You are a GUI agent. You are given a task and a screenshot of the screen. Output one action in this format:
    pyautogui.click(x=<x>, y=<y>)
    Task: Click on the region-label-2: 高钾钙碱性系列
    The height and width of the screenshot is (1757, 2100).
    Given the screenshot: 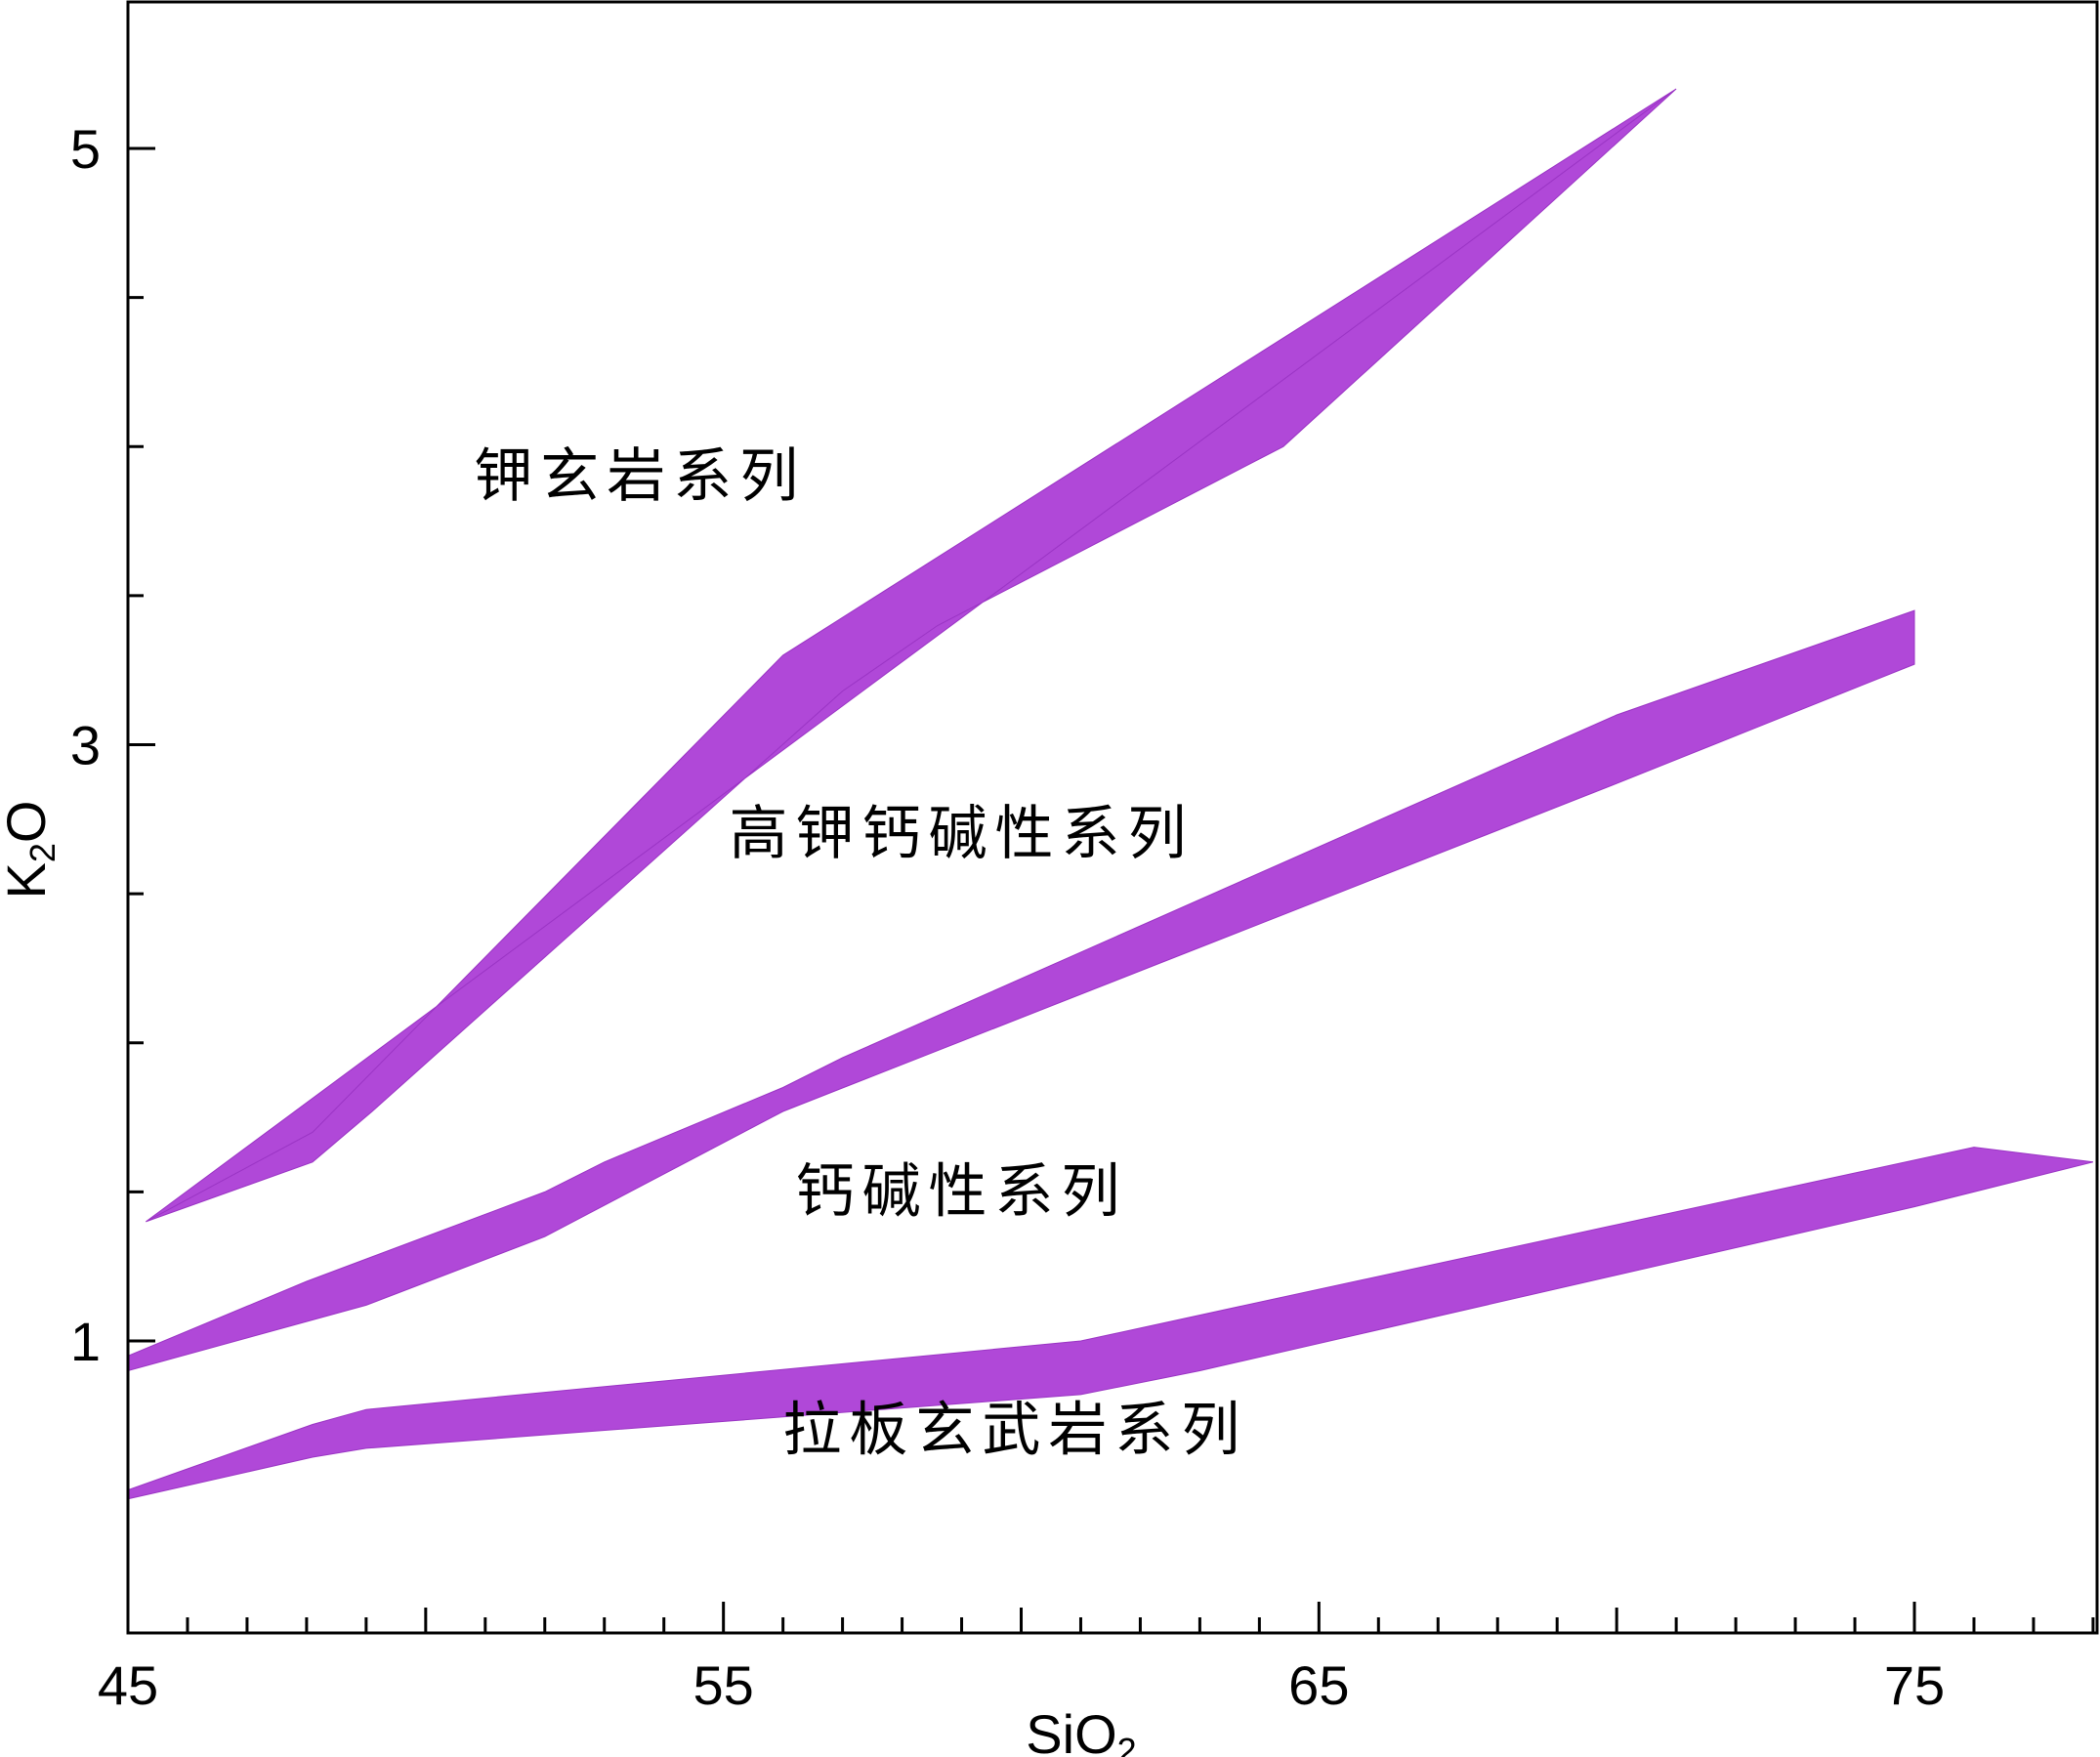 What is the action you would take?
    pyautogui.click(x=962, y=834)
    